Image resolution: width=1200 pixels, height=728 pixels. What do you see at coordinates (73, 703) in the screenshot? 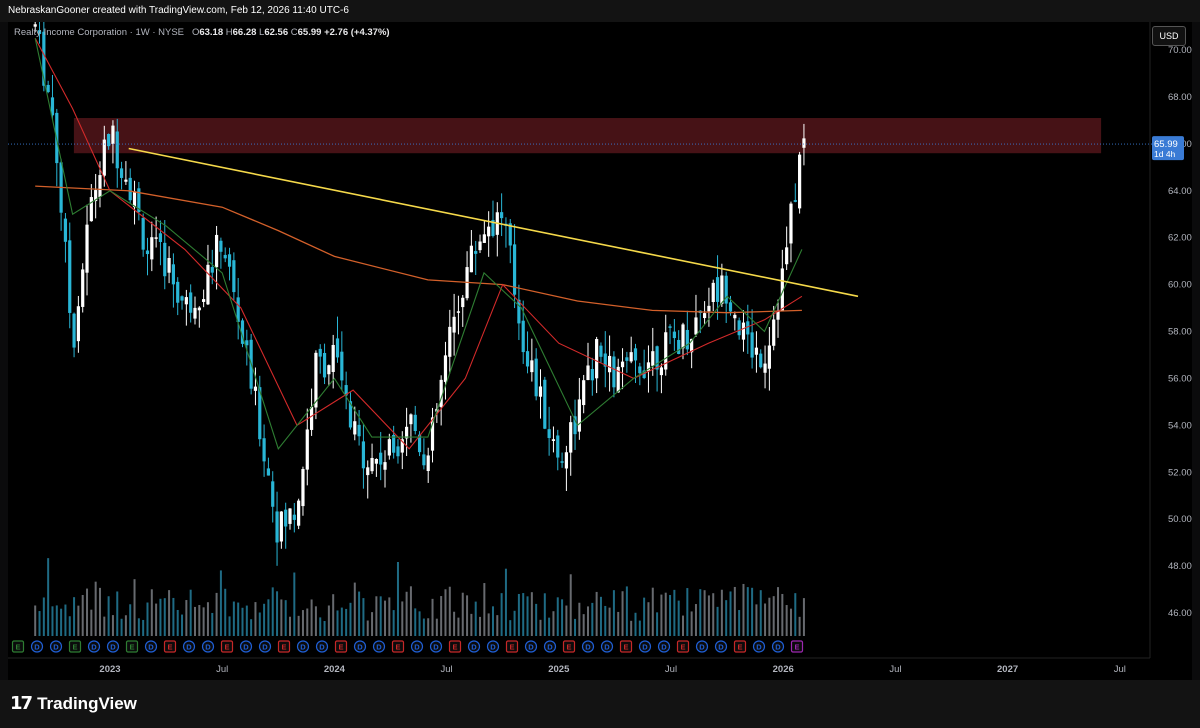
I see `tradingview-logo: 17 TradingView` at bounding box center [73, 703].